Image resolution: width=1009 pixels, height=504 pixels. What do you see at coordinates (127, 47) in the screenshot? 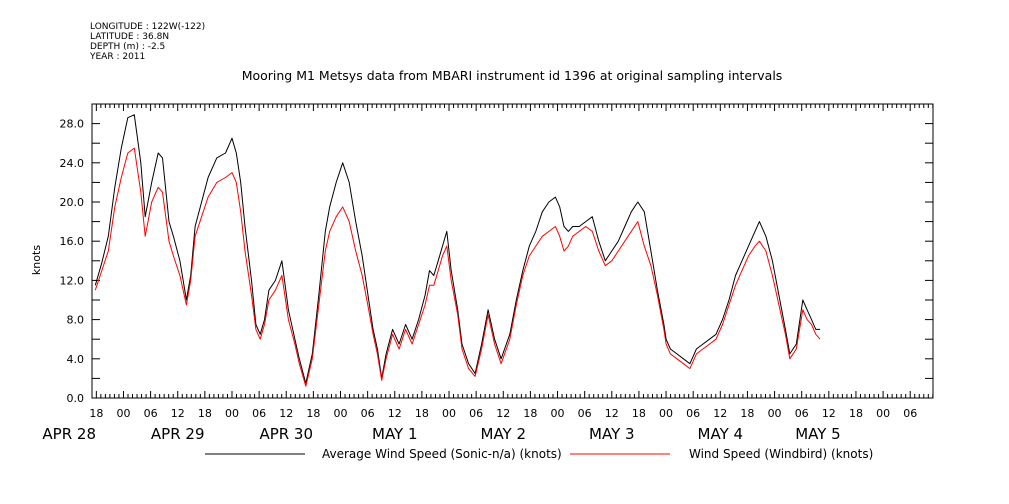
I see `metadata-depth: DEPTH (m) : -2.5` at bounding box center [127, 47].